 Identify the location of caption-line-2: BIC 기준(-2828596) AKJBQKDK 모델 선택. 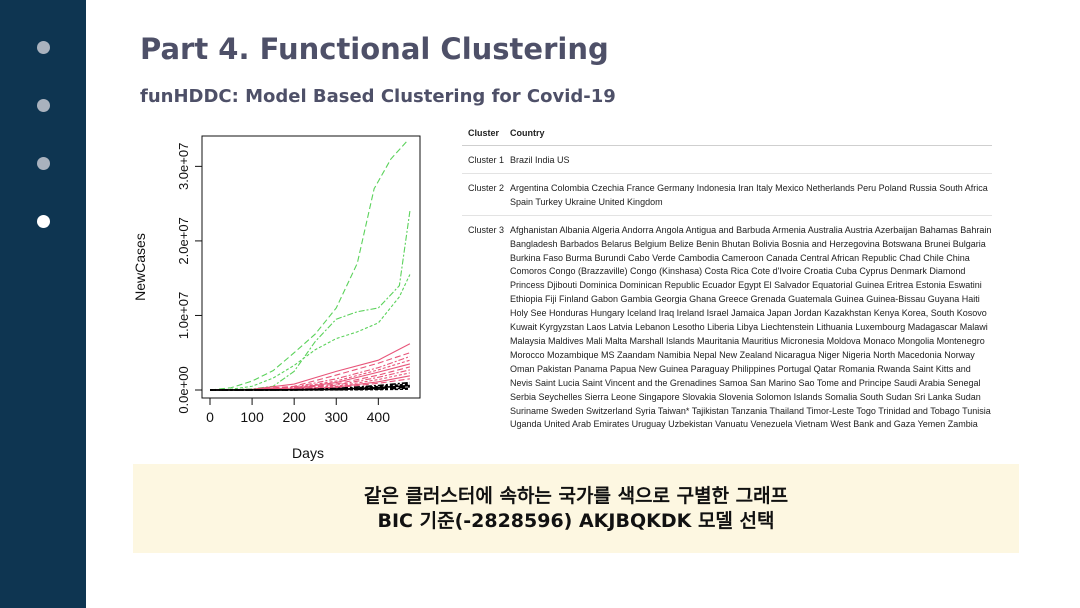
(576, 521).